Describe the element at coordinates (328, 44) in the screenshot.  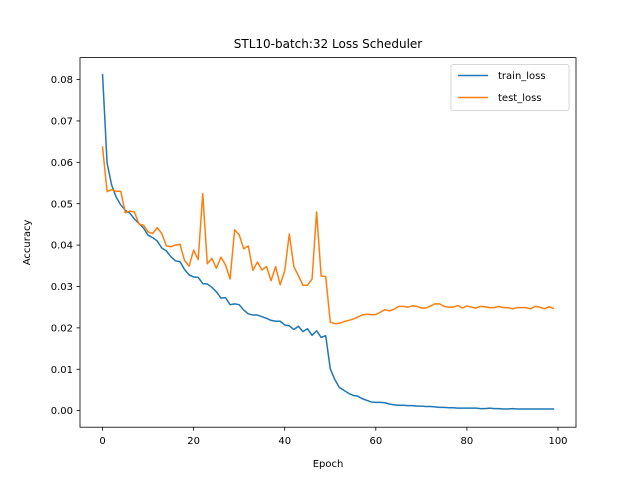
I see `chart-title: STL10-batch:32 Loss Scheduler` at that location.